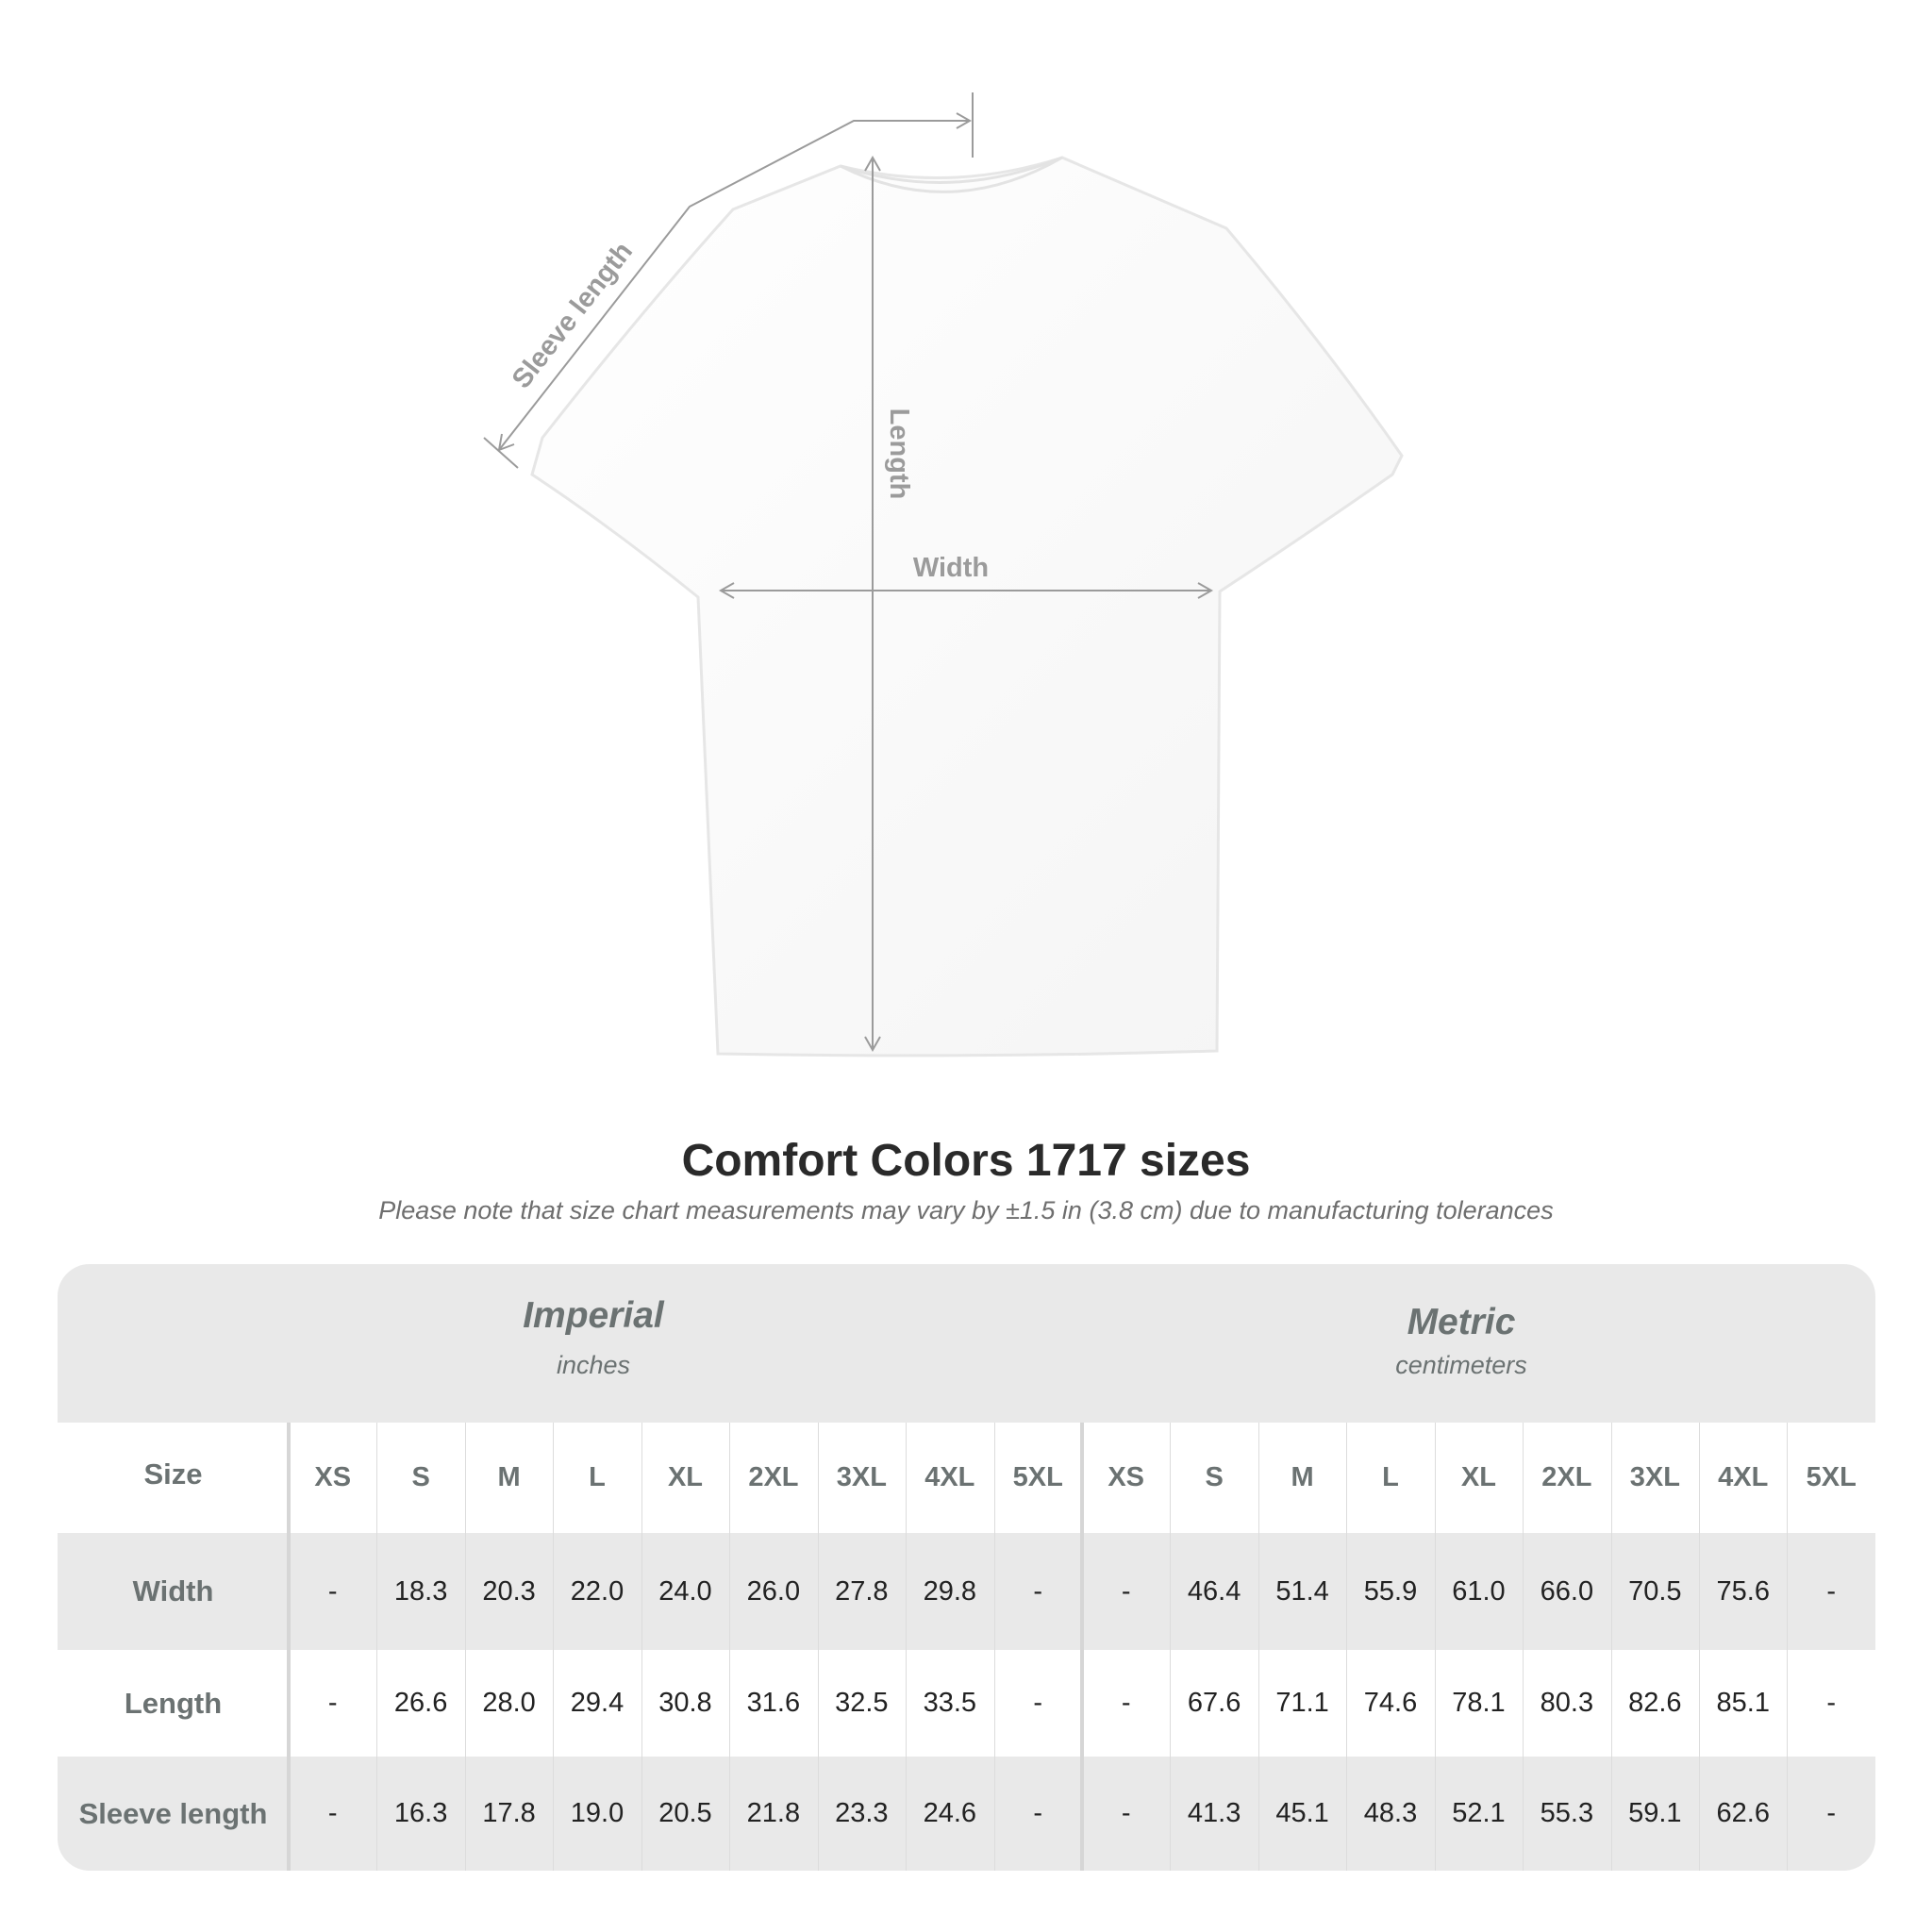 This screenshot has height=1932, width=1932. Describe the element at coordinates (862, 1703) in the screenshot. I see `table-cell: 32.5` at that location.